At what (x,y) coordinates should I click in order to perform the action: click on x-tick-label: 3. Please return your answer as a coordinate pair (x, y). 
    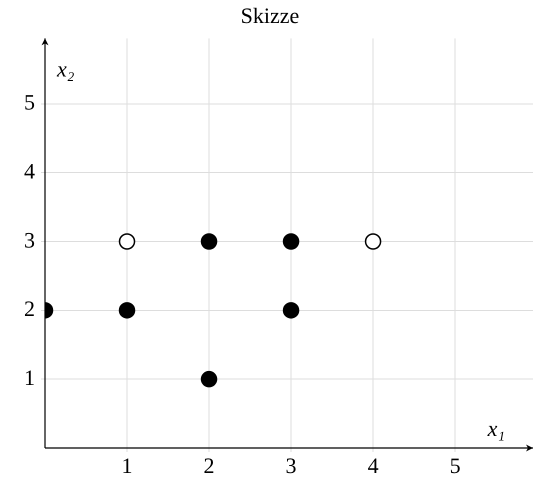
    Looking at the image, I should click on (291, 465).